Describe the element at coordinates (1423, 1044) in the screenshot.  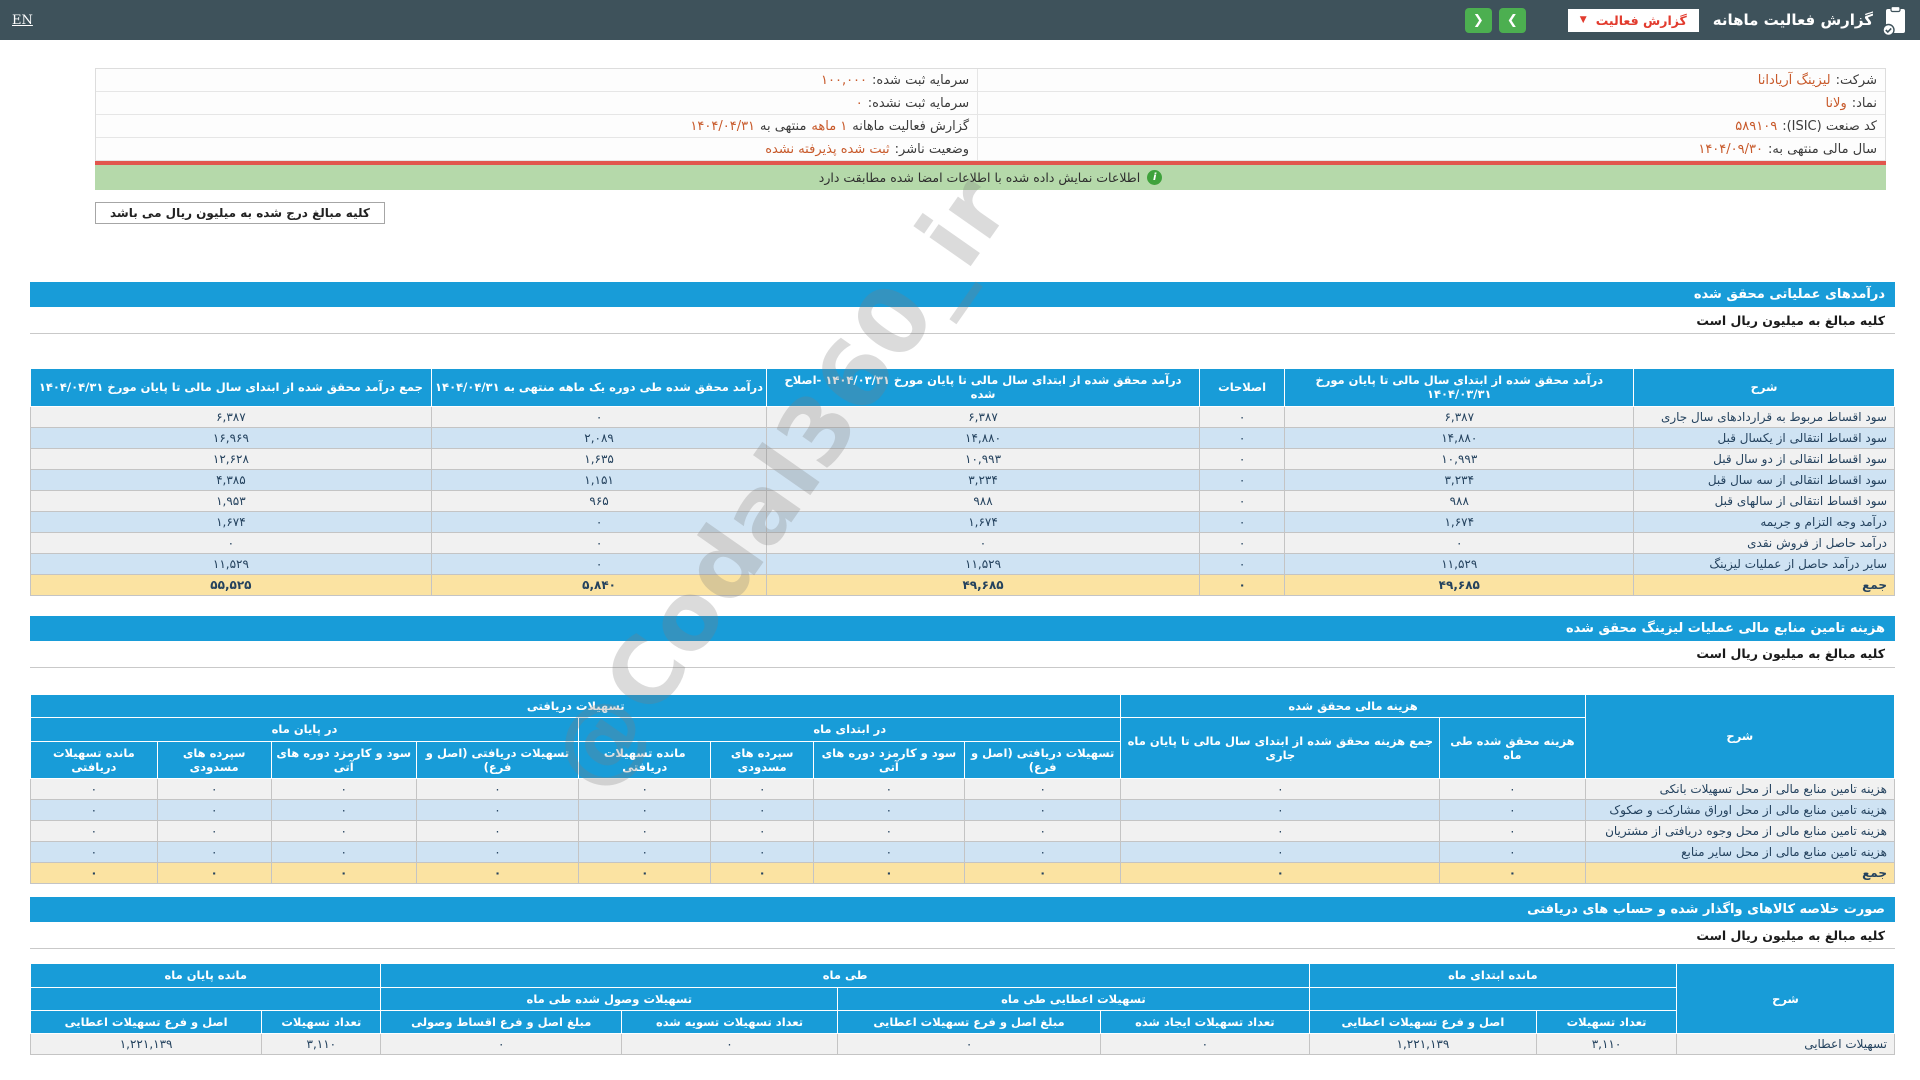
I see `value-cell: ۱,۲۲۱,۱۳۹` at that location.